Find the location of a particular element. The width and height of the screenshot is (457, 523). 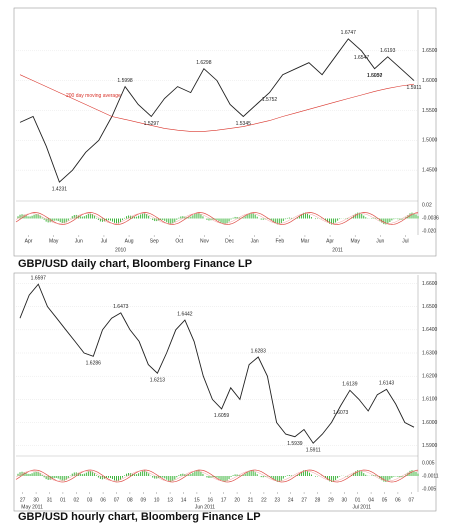

x-period-label: May 2011 is located at coordinates (32, 507).